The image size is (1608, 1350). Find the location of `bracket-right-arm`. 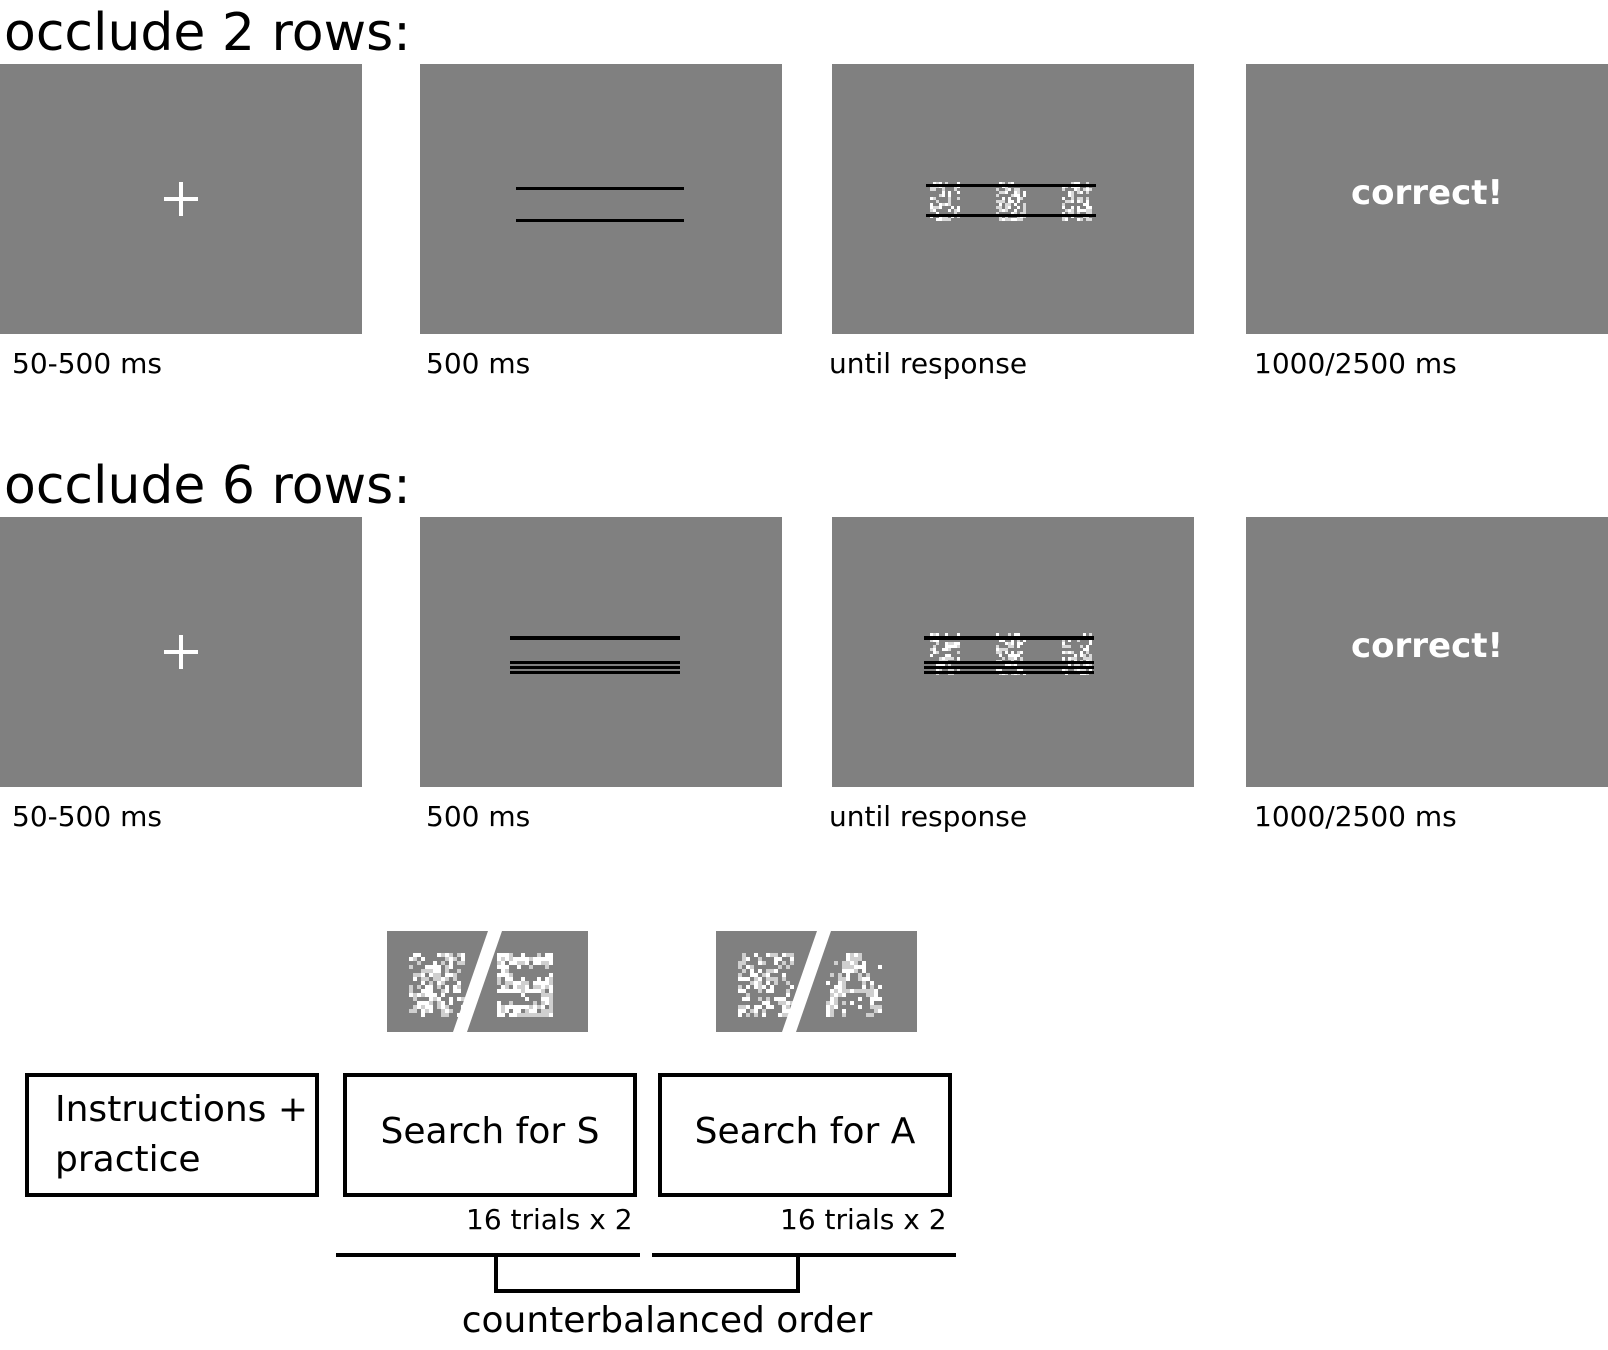

bracket-right-arm is located at coordinates (798, 1273).